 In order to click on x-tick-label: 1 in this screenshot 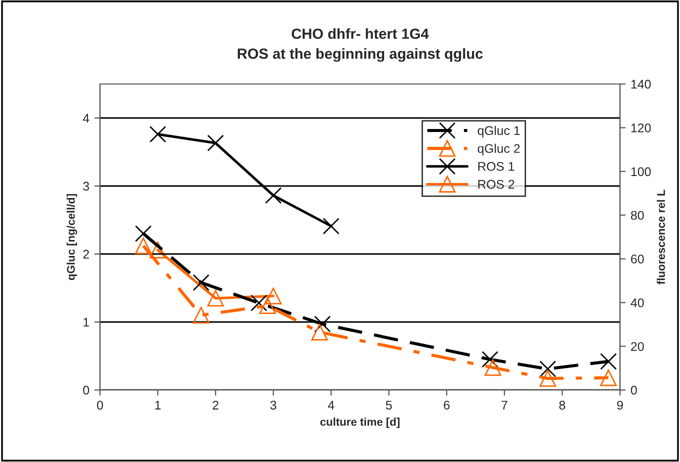, I will do `click(158, 405)`.